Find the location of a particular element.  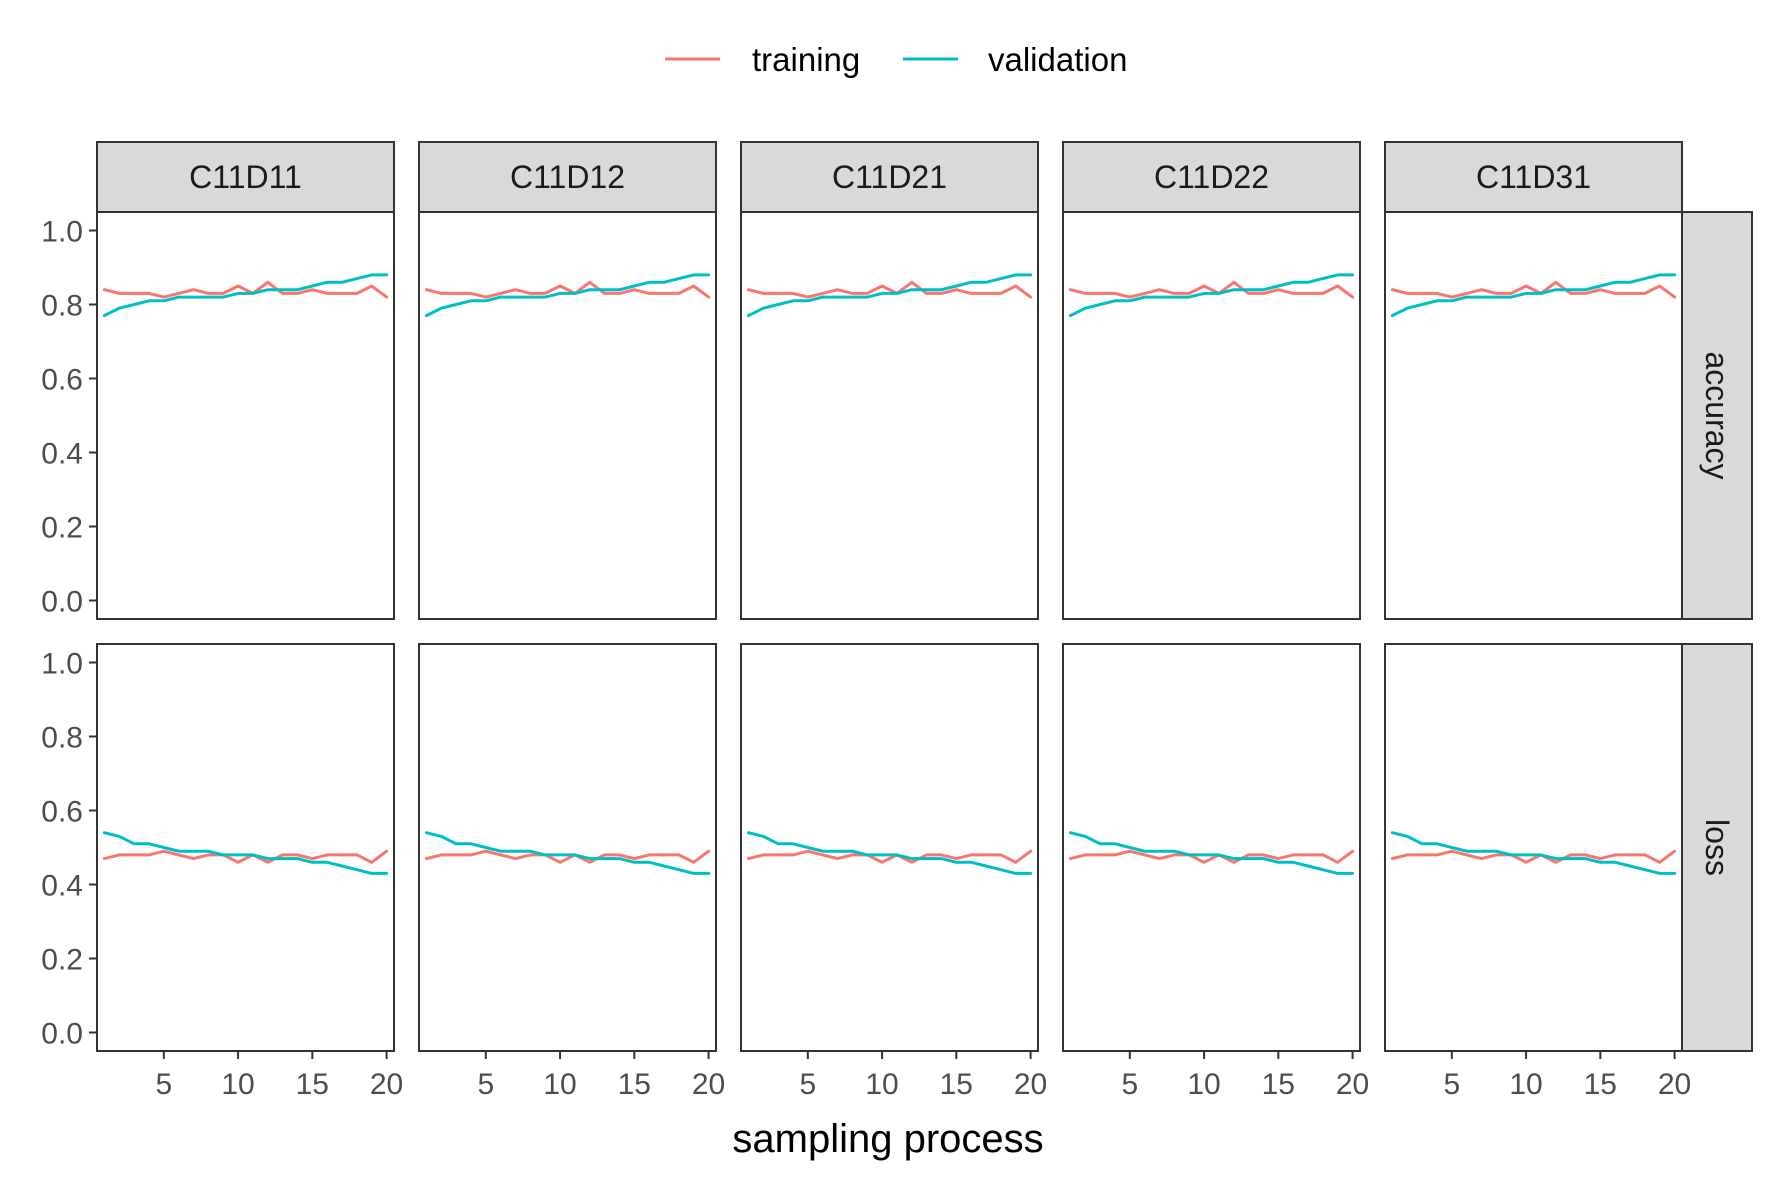

row-strip-label: loss is located at coordinates (1717, 847).